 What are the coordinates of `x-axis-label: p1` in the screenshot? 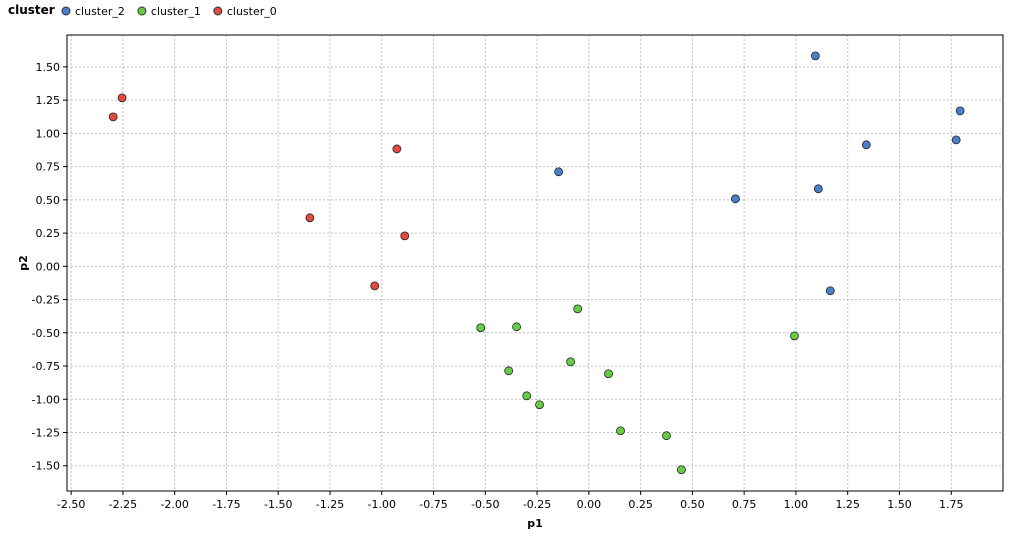 It's located at (535, 523).